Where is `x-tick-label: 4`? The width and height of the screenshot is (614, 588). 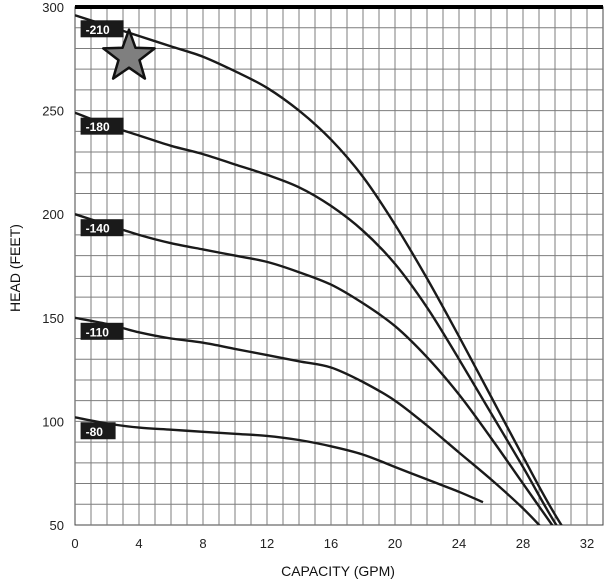 x-tick-label: 4 is located at coordinates (138, 543).